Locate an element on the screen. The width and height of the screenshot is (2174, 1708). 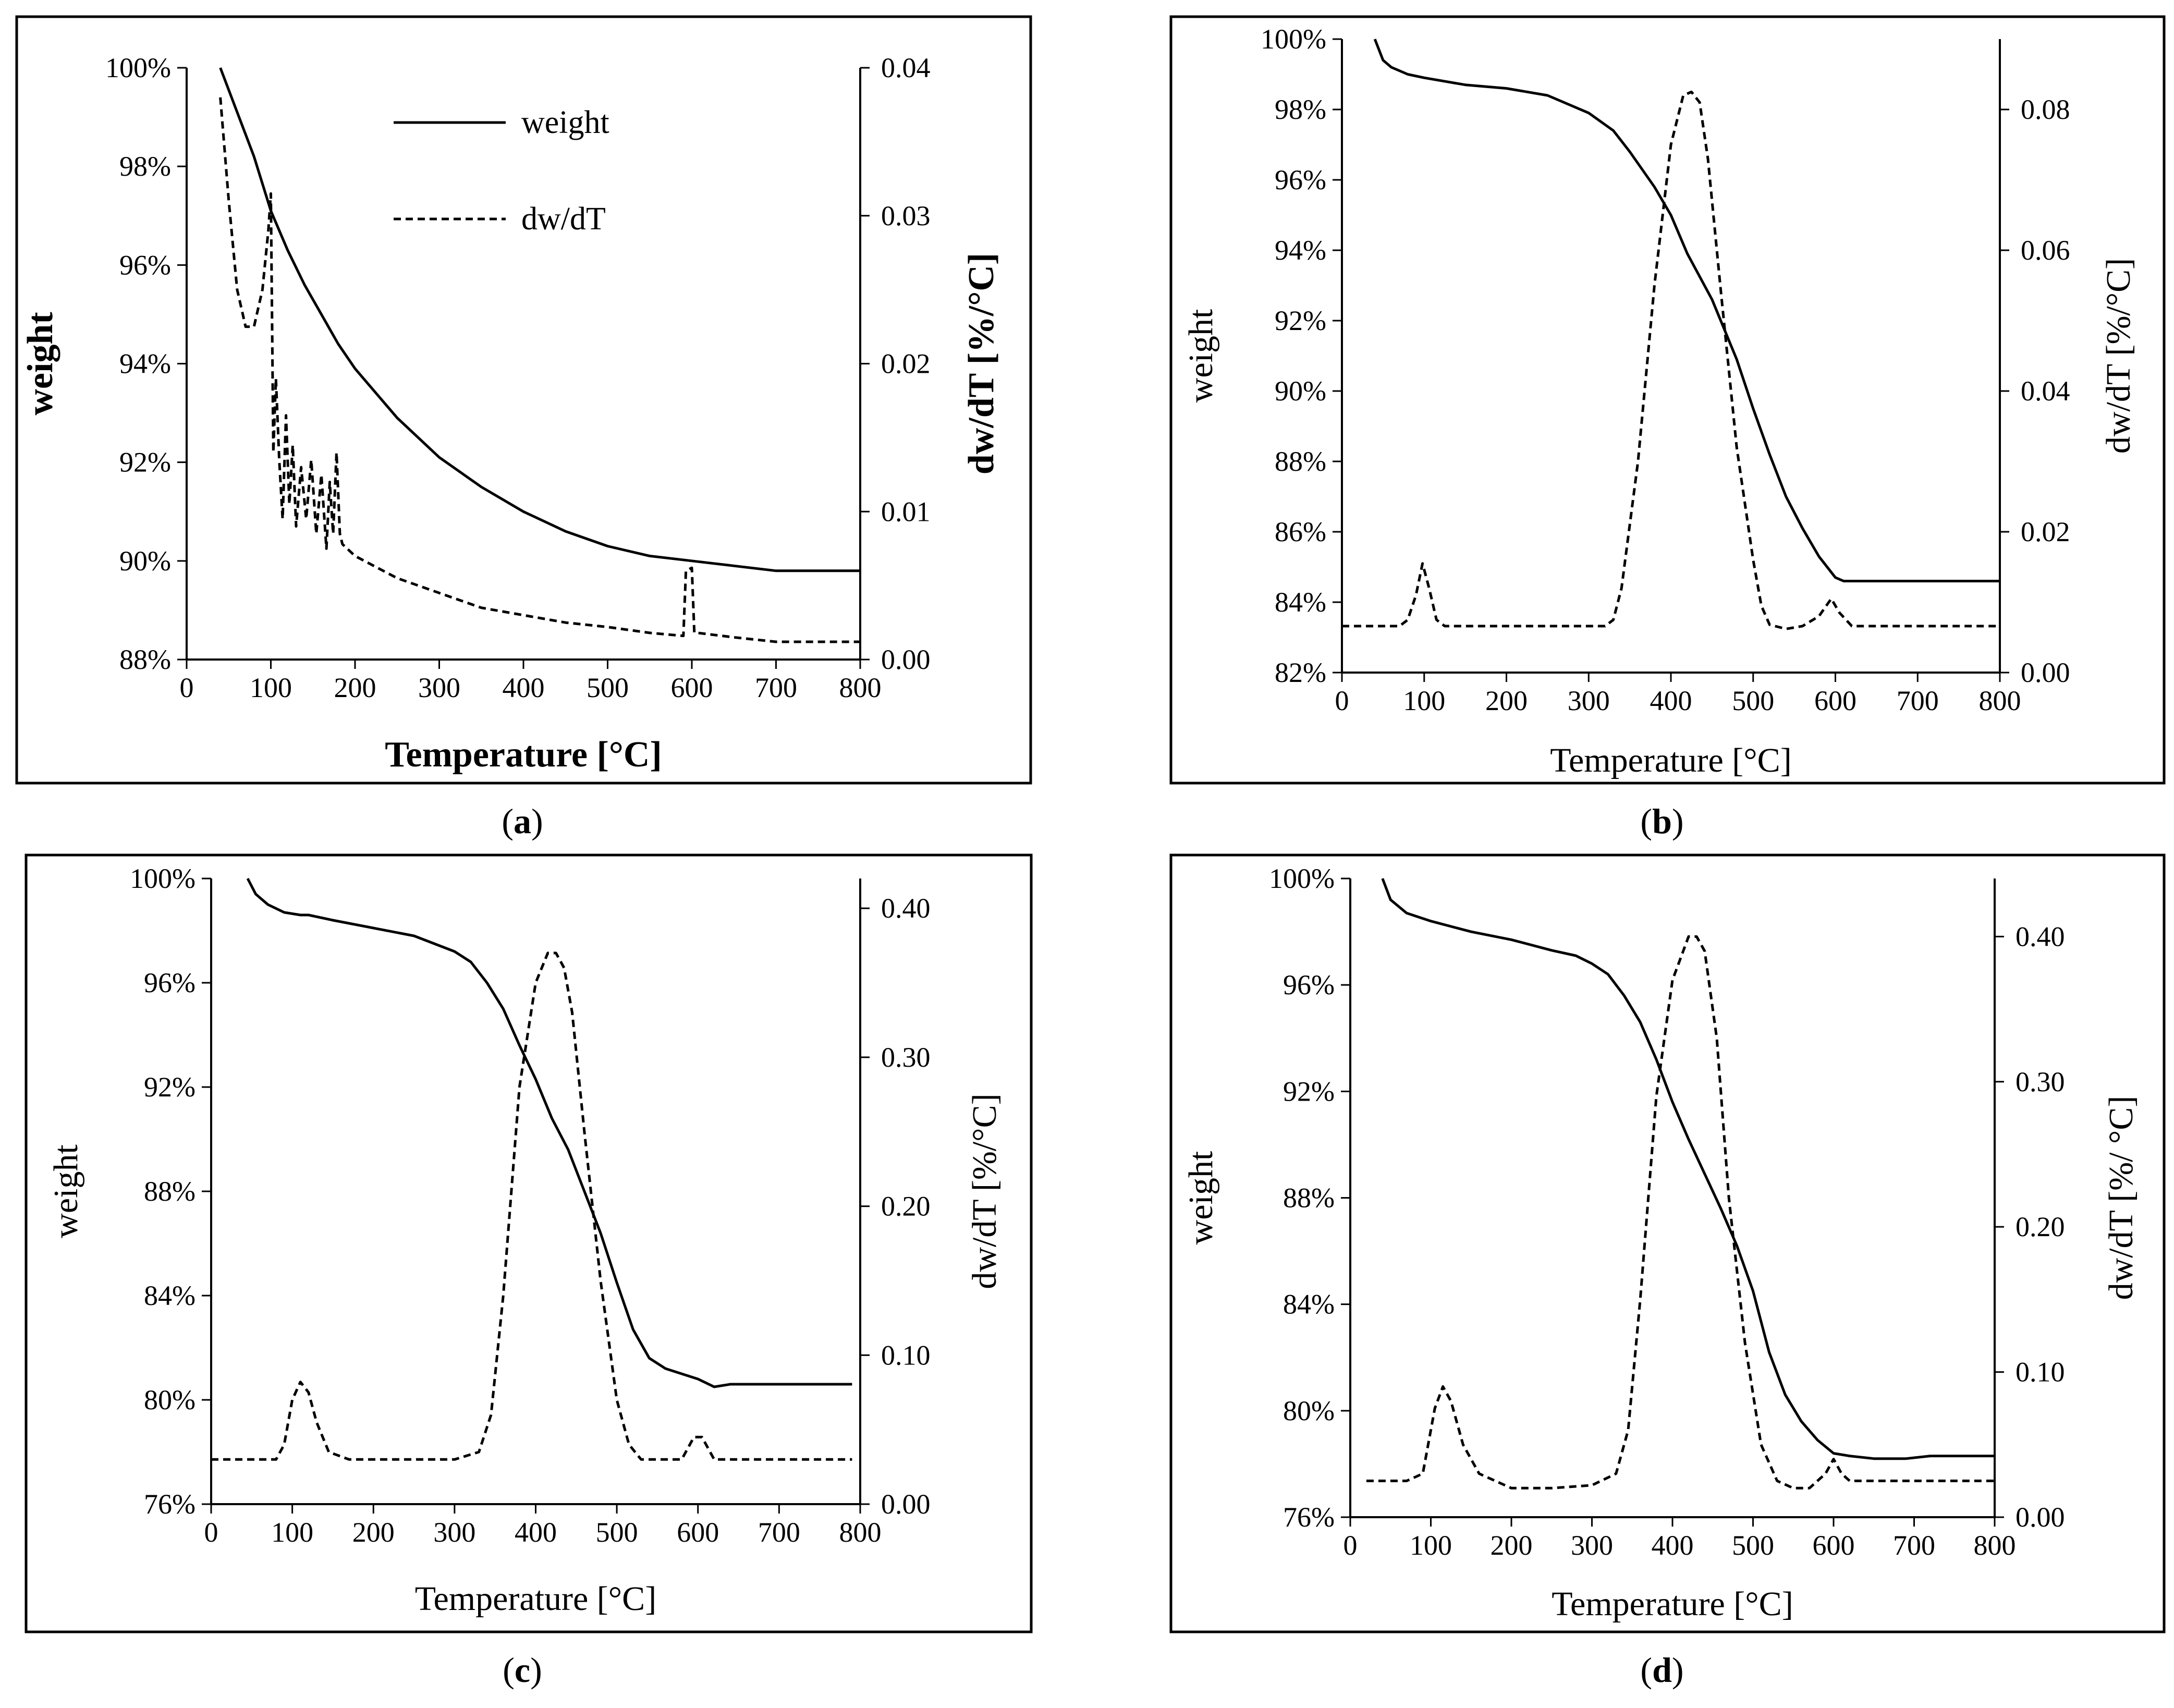
panel-a-y2-tick-label: 0.03 is located at coordinates (906, 216).